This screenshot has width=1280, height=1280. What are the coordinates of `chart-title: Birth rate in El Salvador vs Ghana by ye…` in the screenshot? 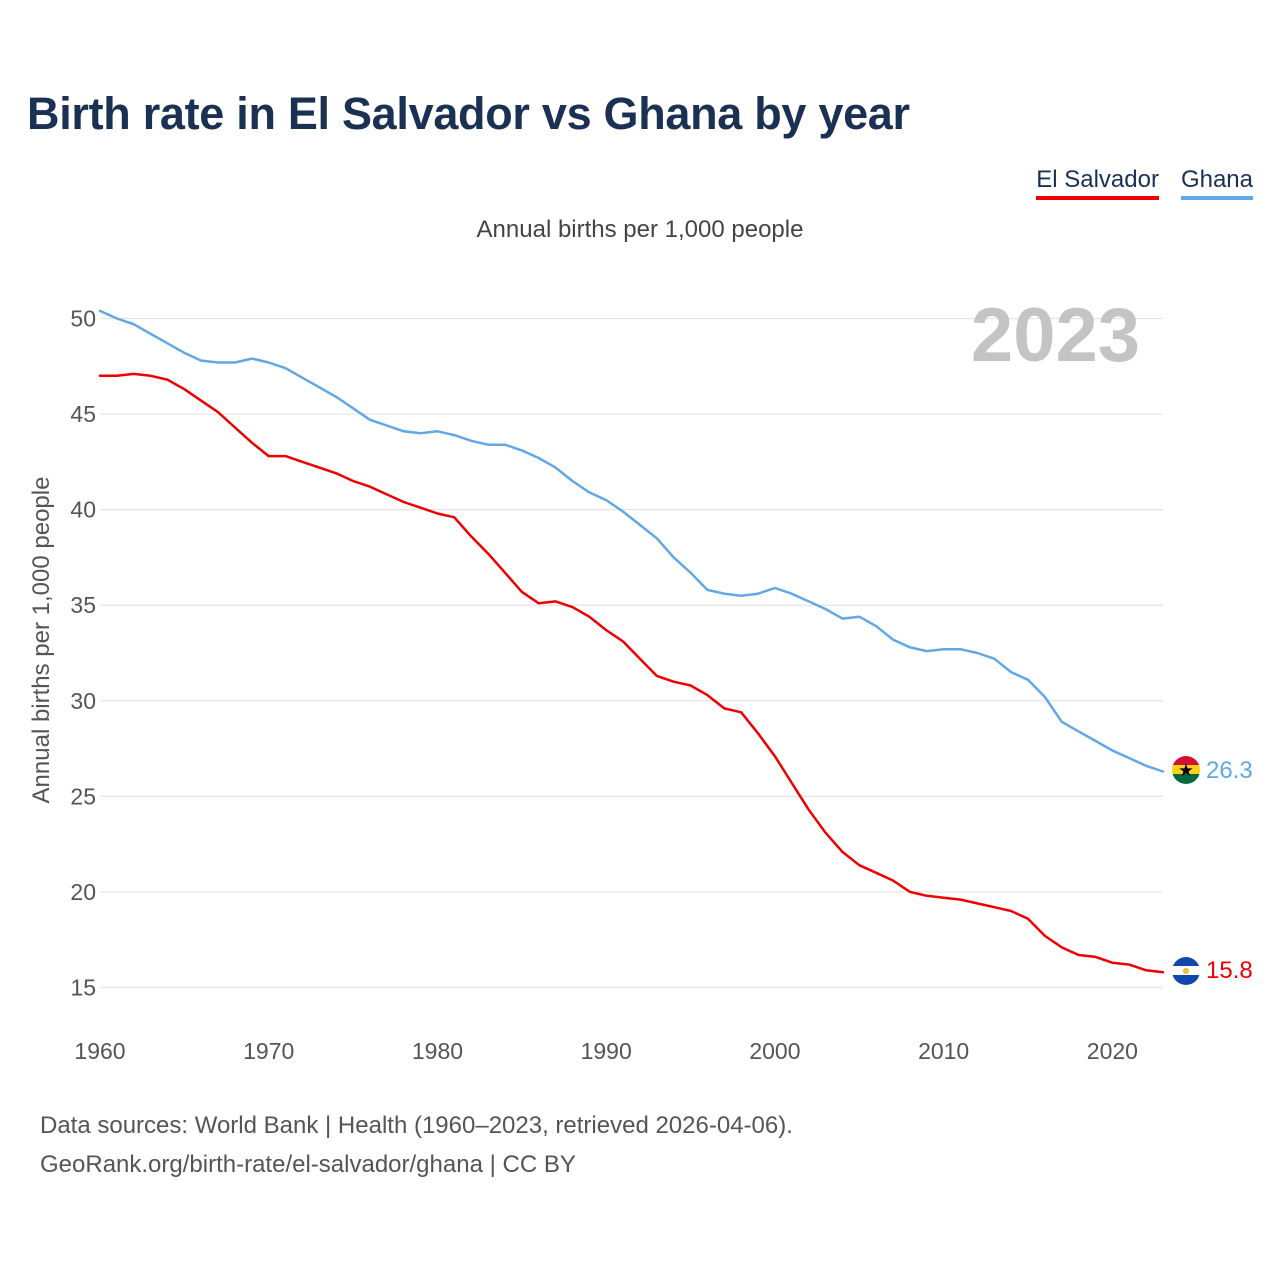 It's located at (468, 113).